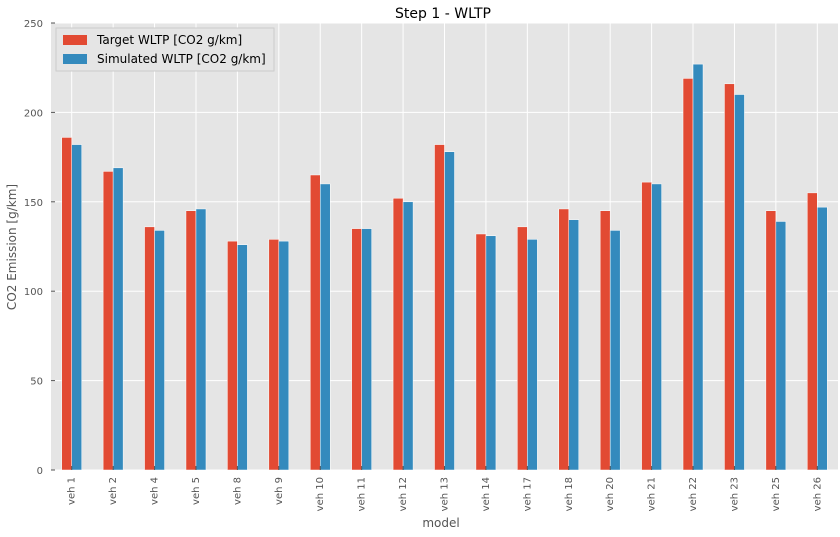  I want to click on legend-box, so click(165, 49).